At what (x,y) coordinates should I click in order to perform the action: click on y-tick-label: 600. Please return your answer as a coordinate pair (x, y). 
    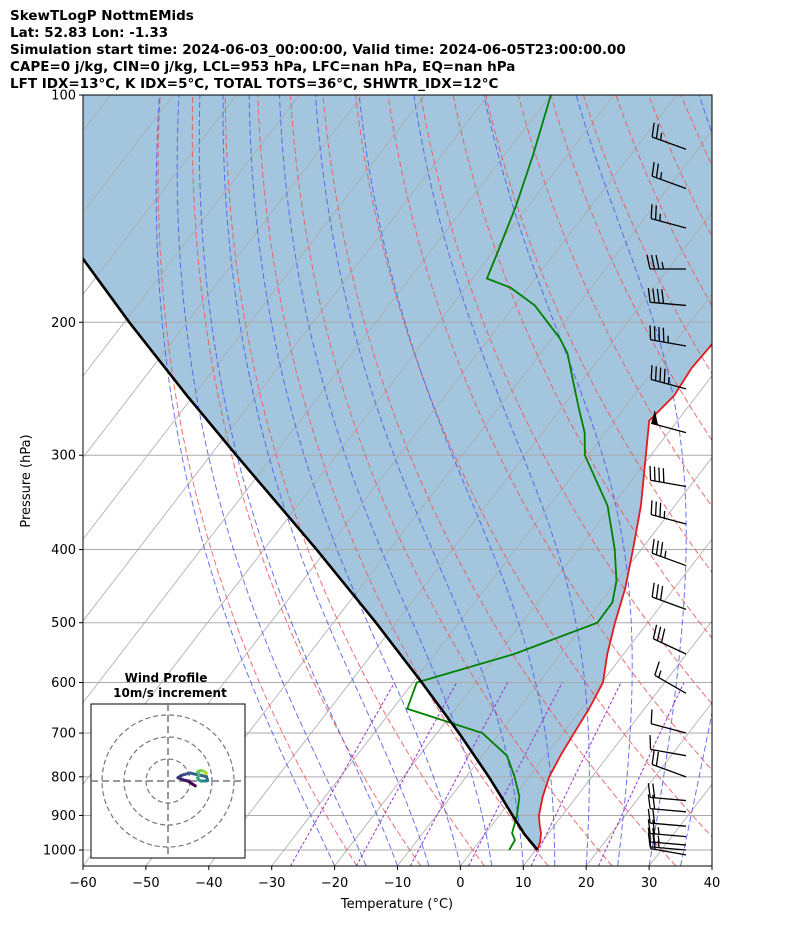
    Looking at the image, I should click on (63, 683).